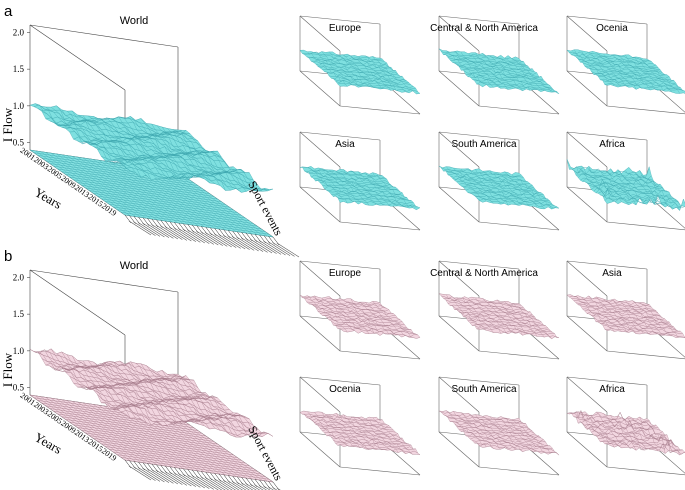  Describe the element at coordinates (19, 143) in the screenshot. I see `y-tick-label: 0.5` at that location.